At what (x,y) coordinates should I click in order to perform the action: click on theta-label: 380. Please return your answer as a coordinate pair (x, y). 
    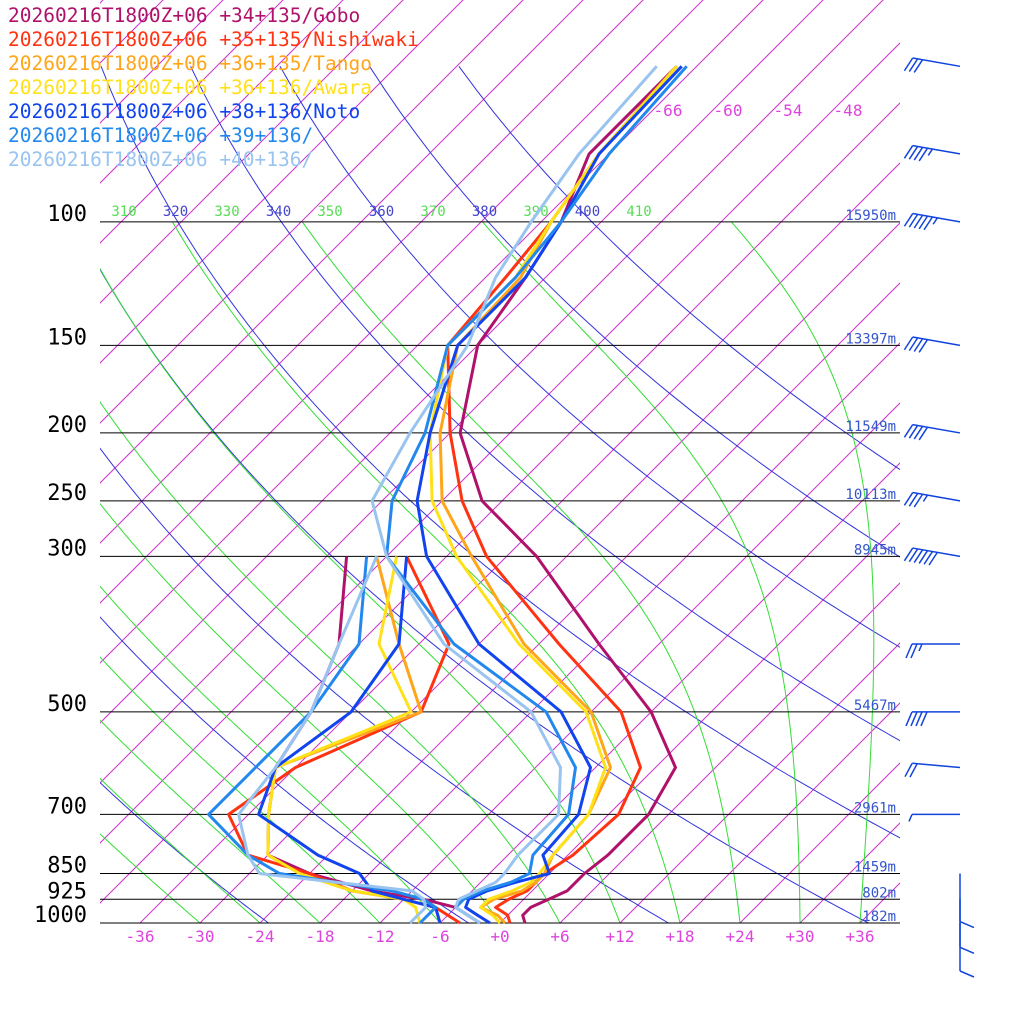
    Looking at the image, I should click on (484, 212).